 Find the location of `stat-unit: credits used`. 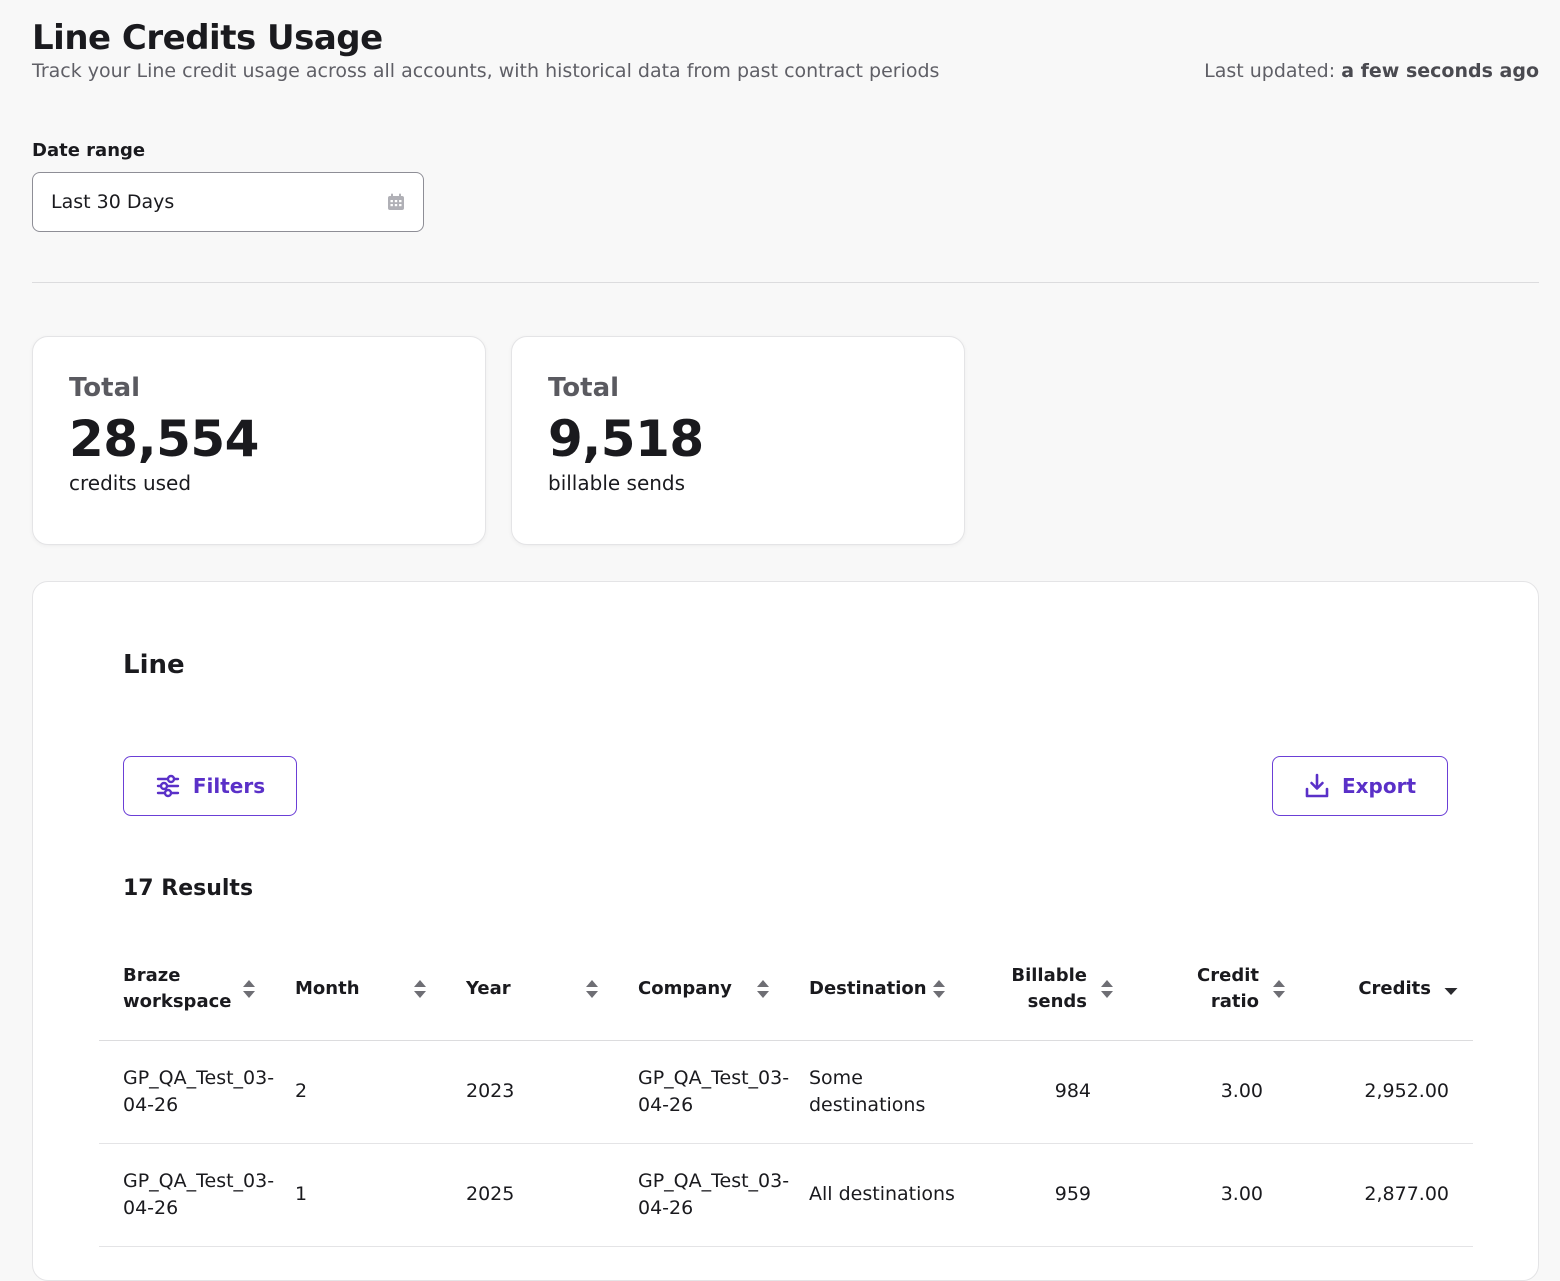

stat-unit: credits used is located at coordinates (130, 483).